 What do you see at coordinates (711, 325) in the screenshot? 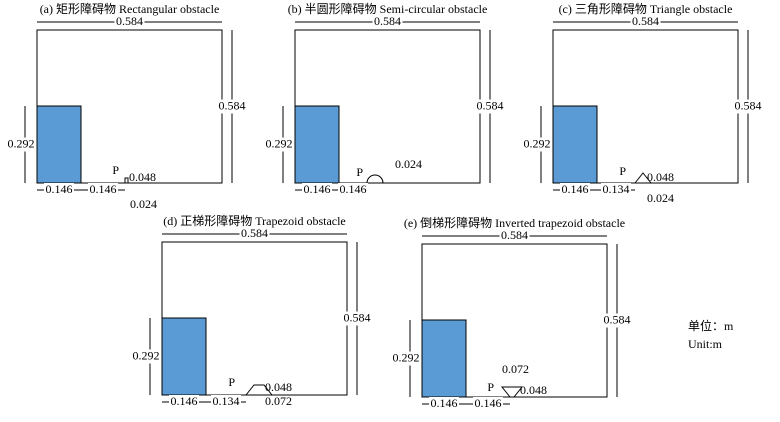
I see `unit-label: 单位：m` at bounding box center [711, 325].